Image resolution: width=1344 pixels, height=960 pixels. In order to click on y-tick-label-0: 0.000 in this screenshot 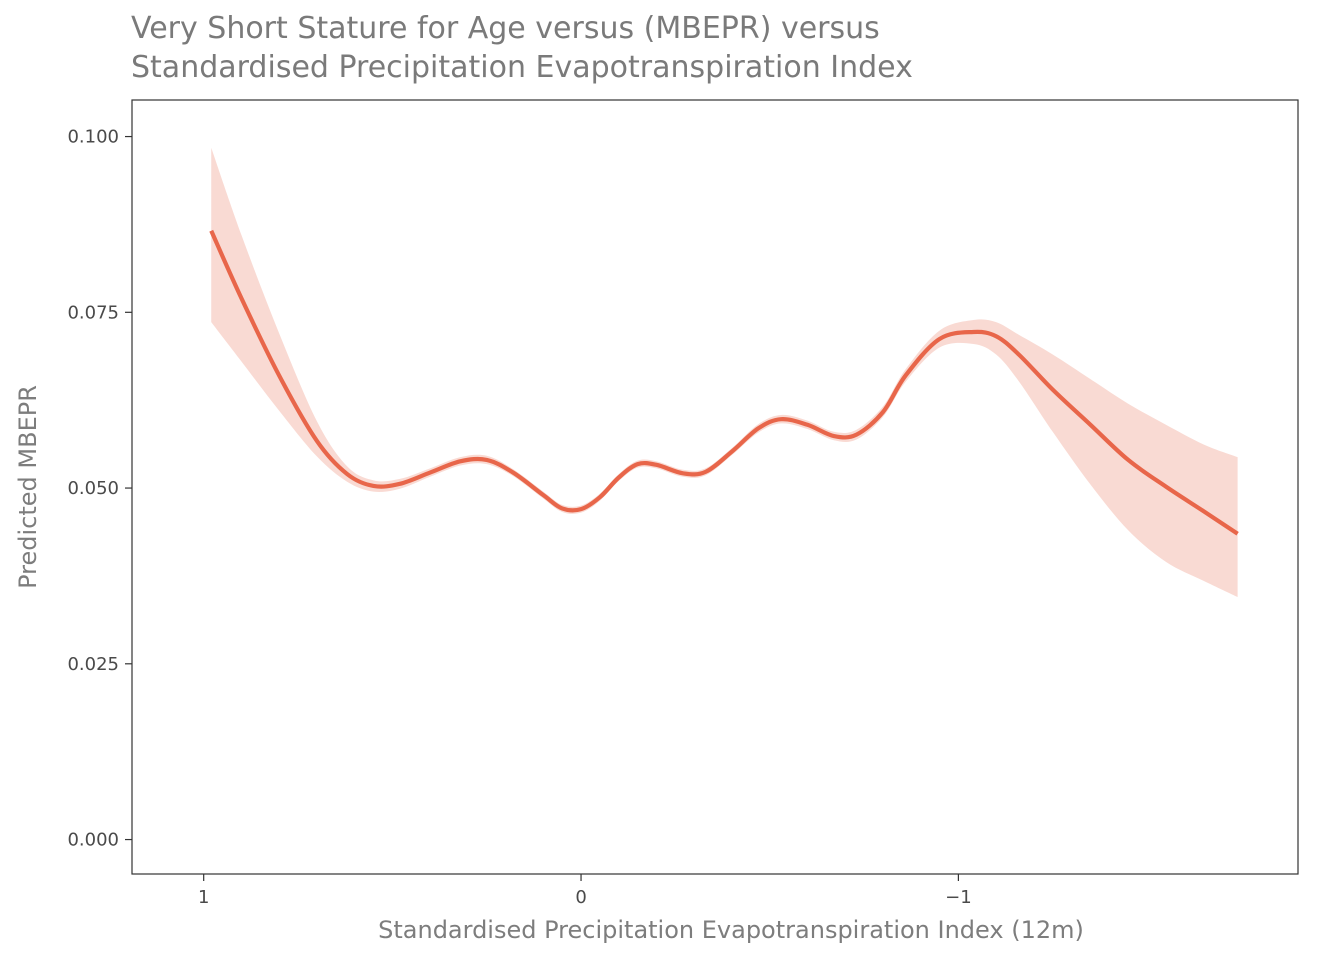, I will do `click(93, 840)`.